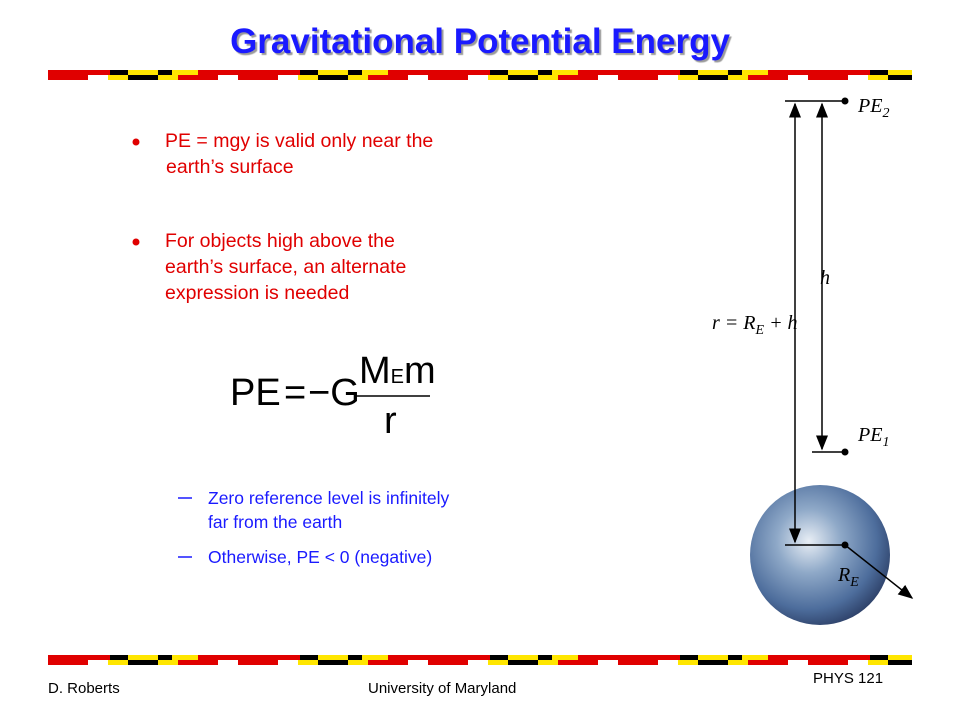 The height and width of the screenshot is (720, 960). What do you see at coordinates (848, 577) in the screenshot?
I see `label-re: RE` at bounding box center [848, 577].